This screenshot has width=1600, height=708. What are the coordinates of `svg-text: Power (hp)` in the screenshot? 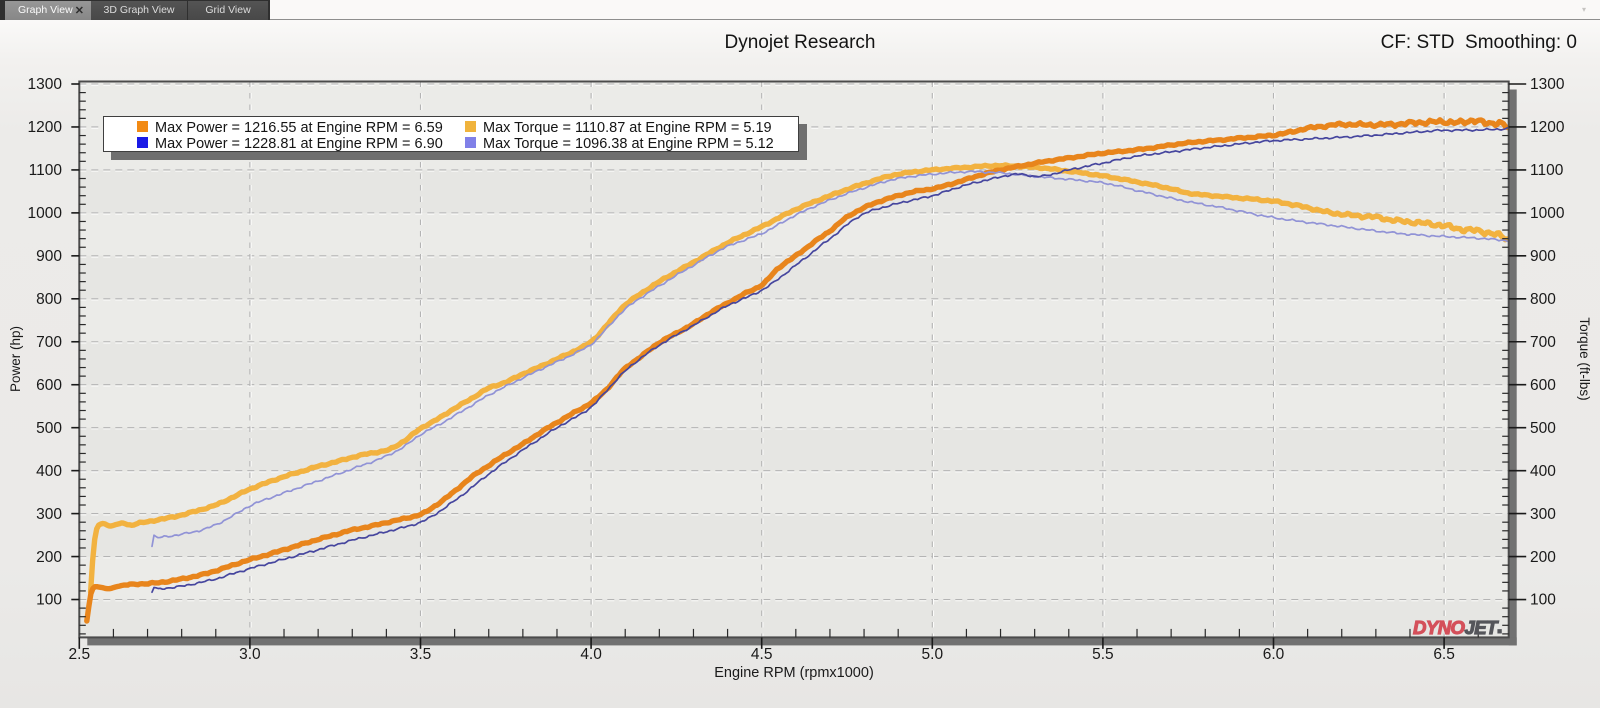 It's located at (15, 359).